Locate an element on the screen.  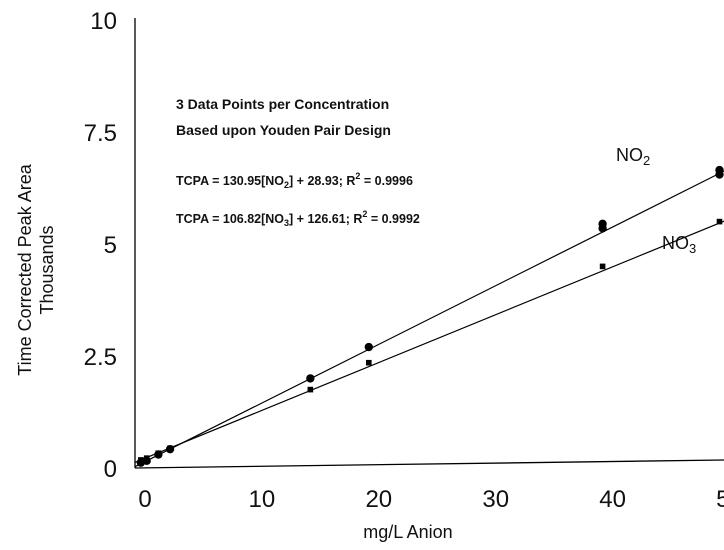
y-tick-label: 5 is located at coordinates (110, 245).